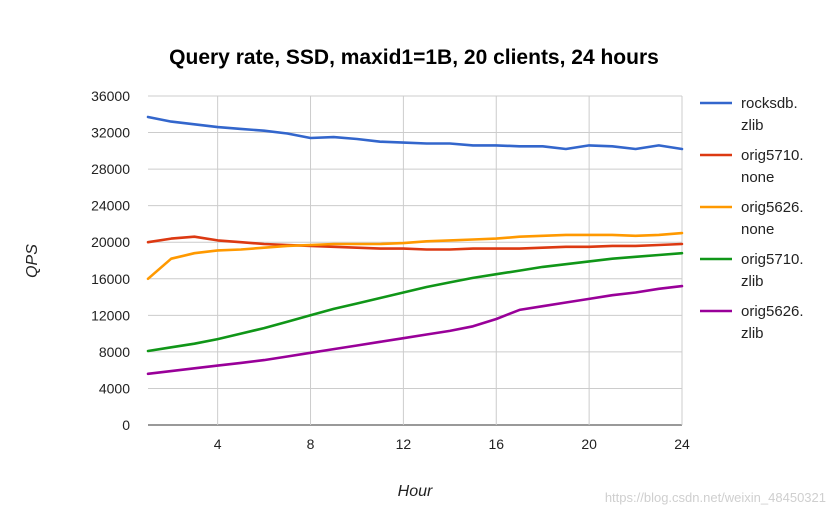 The width and height of the screenshot is (833, 517). I want to click on y-tick-label: 28000, so click(110, 169).